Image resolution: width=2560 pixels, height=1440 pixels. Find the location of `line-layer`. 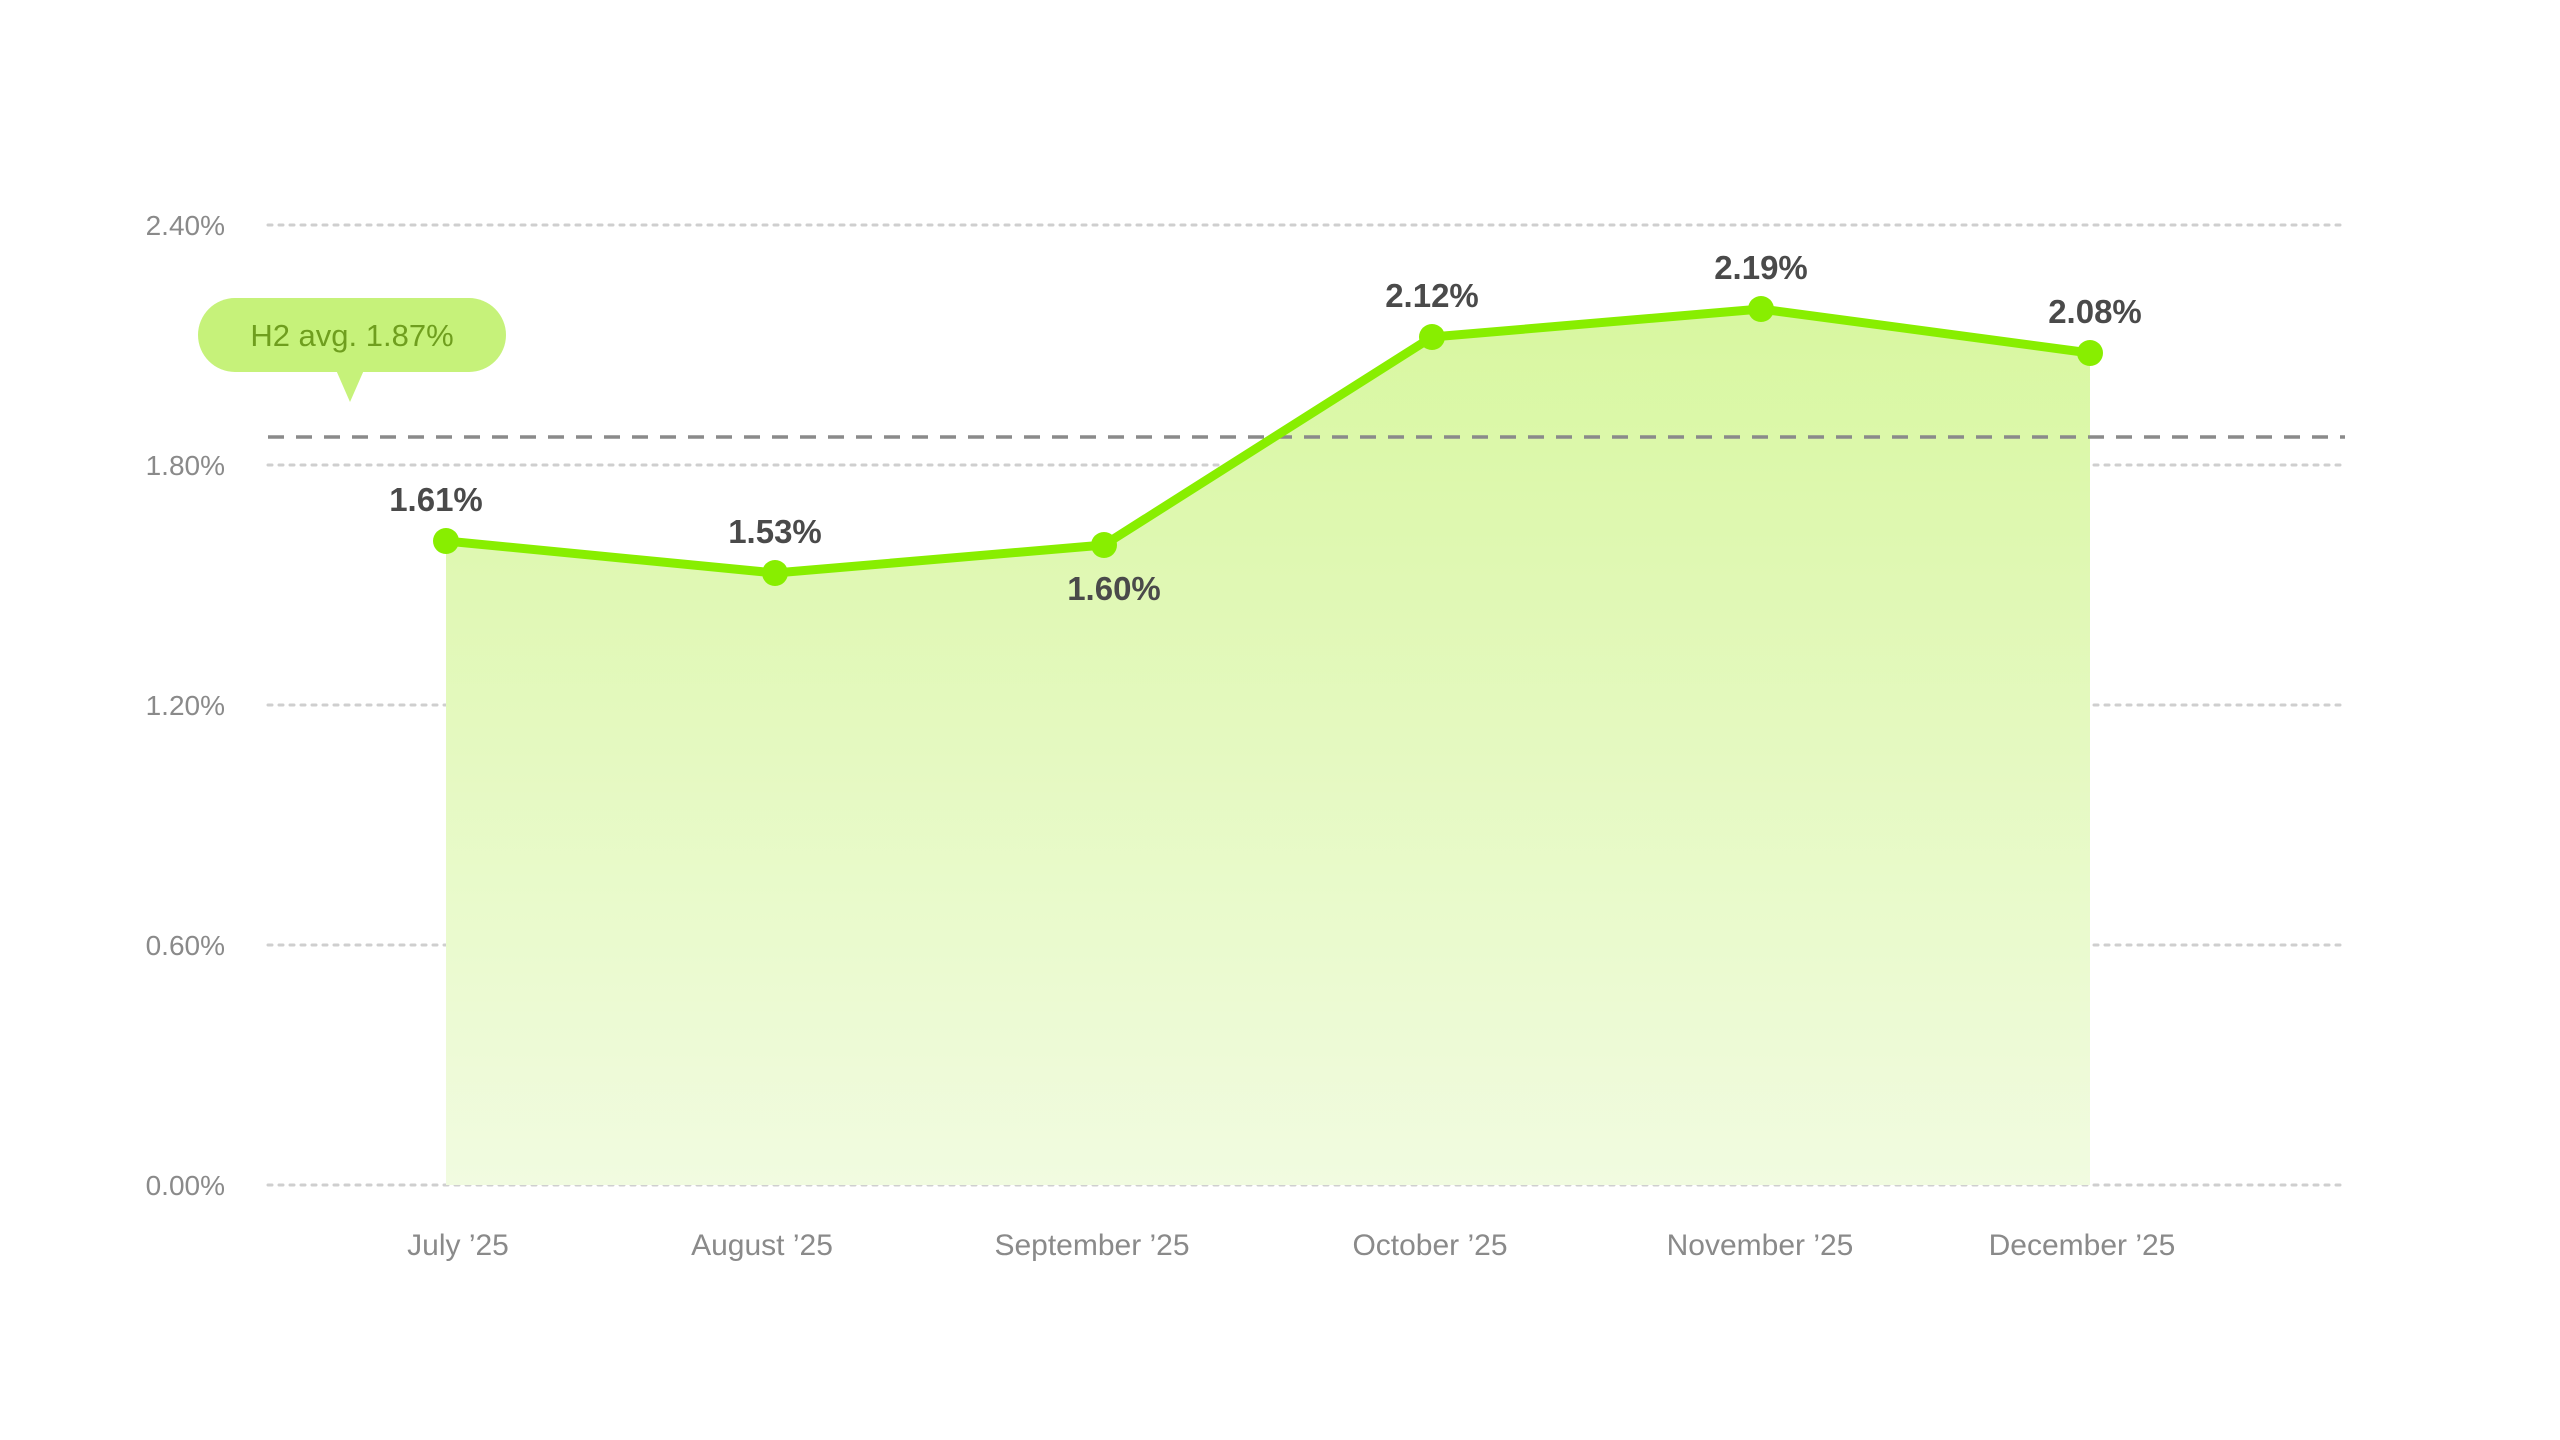

line-layer is located at coordinates (1268, 441).